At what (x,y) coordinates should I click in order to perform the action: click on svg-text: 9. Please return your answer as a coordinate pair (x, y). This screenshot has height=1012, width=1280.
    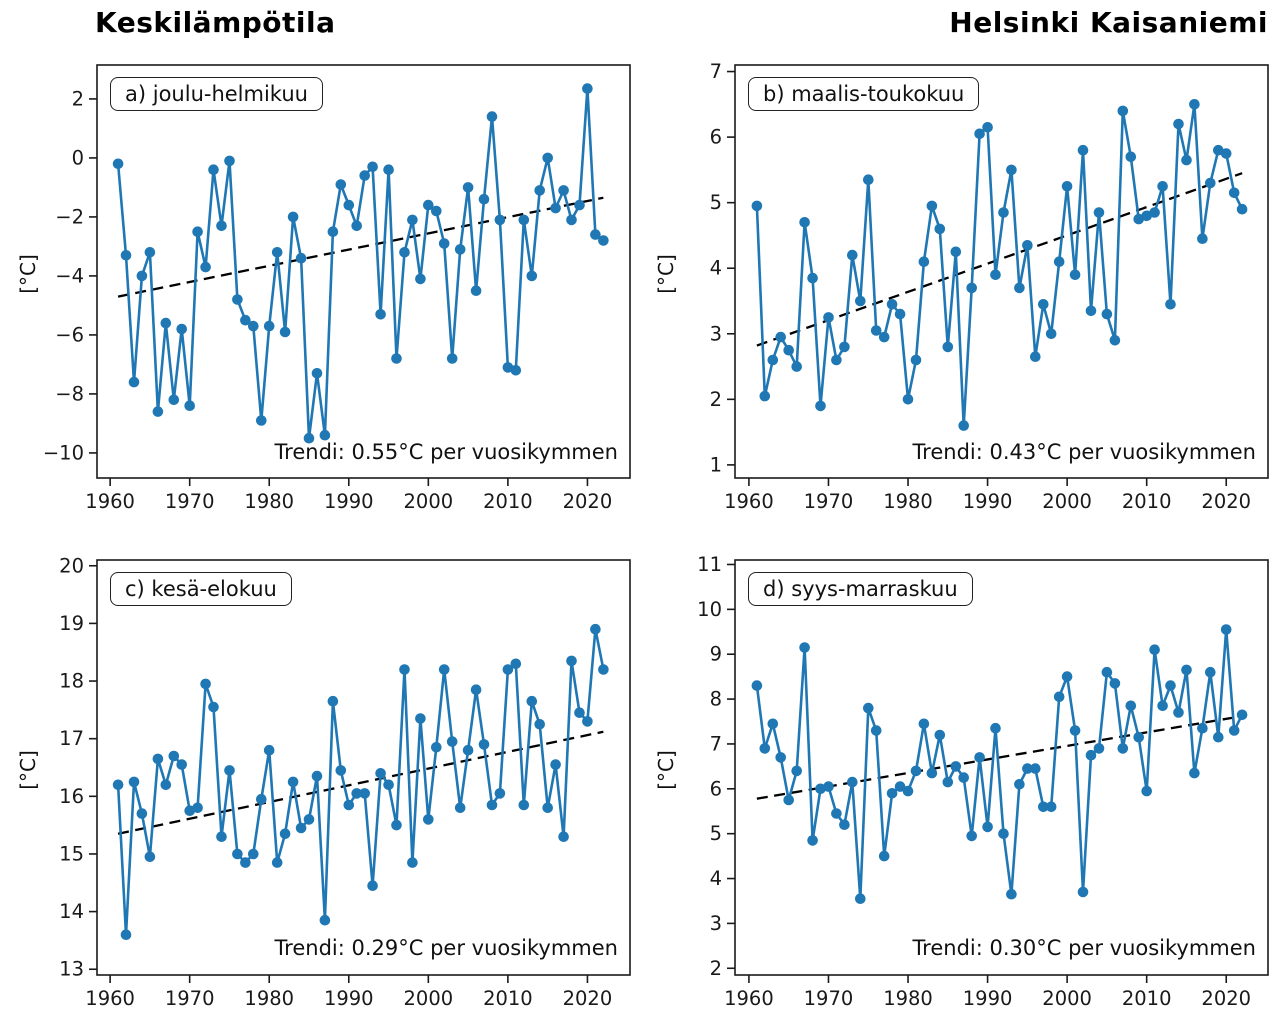
    Looking at the image, I should click on (716, 654).